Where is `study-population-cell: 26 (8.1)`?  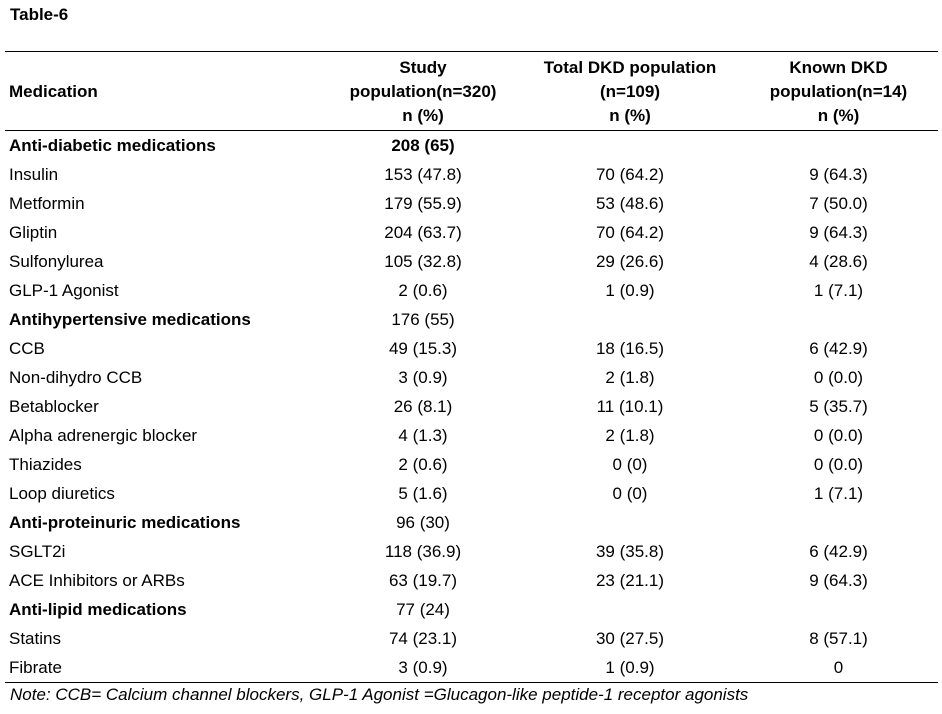
study-population-cell: 26 (8.1) is located at coordinates (423, 406).